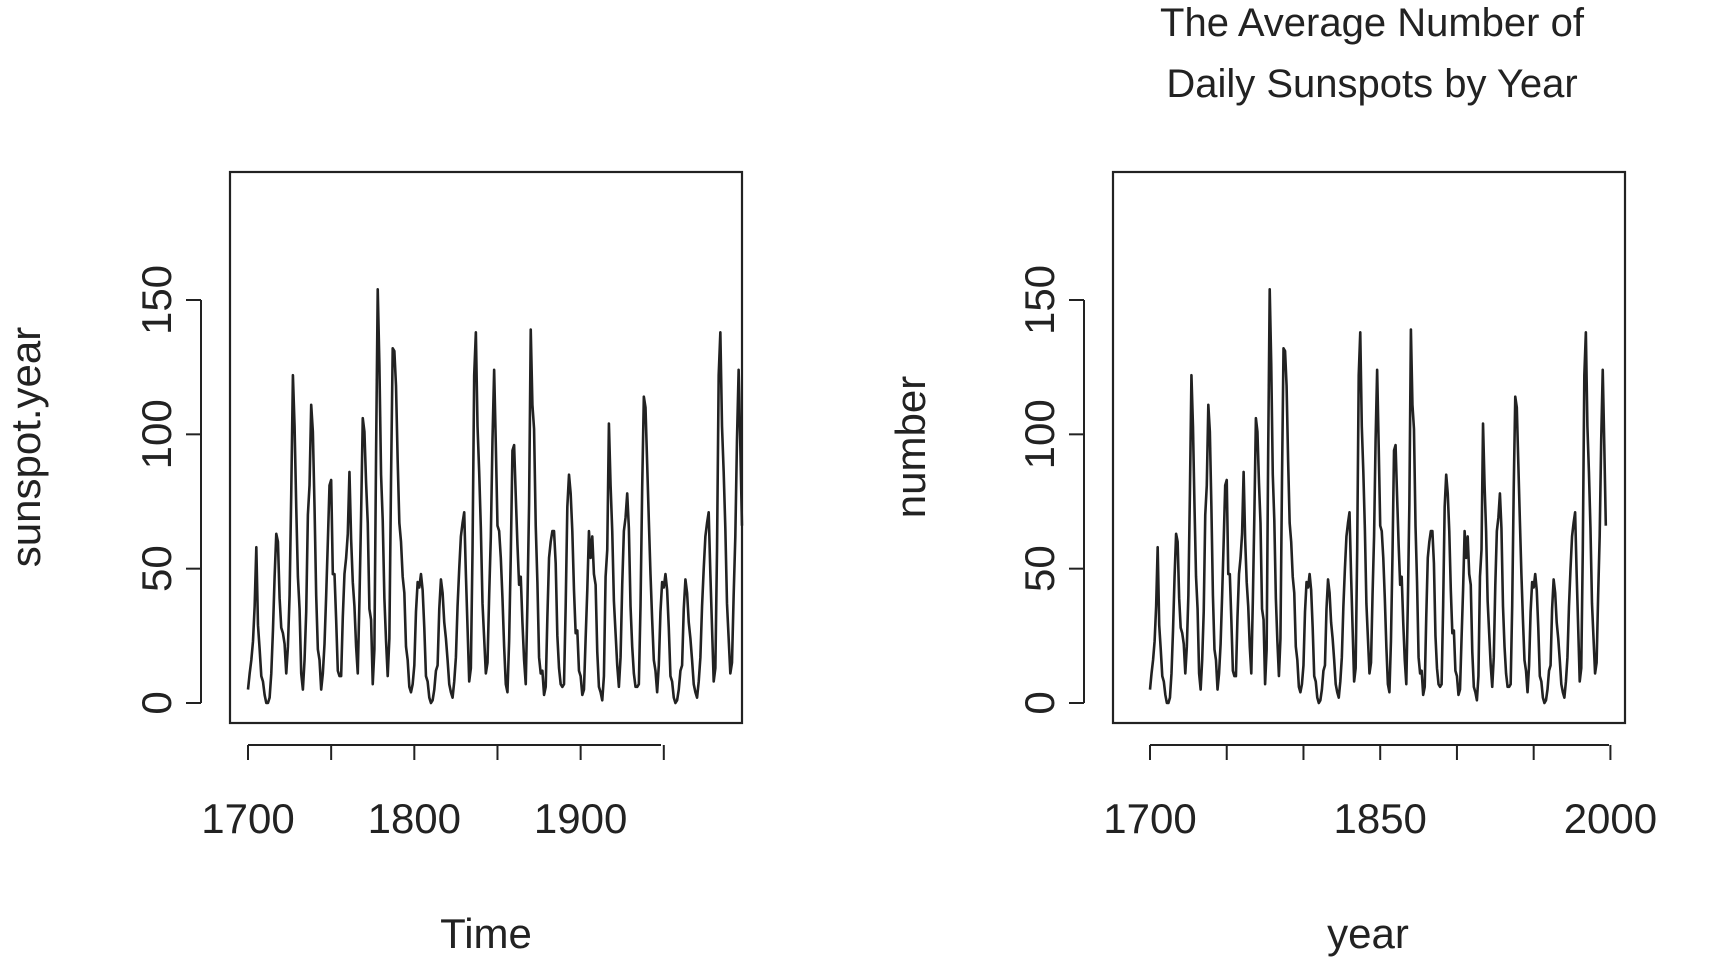 This screenshot has height=958, width=1725. I want to click on left-series-line, so click(495, 496).